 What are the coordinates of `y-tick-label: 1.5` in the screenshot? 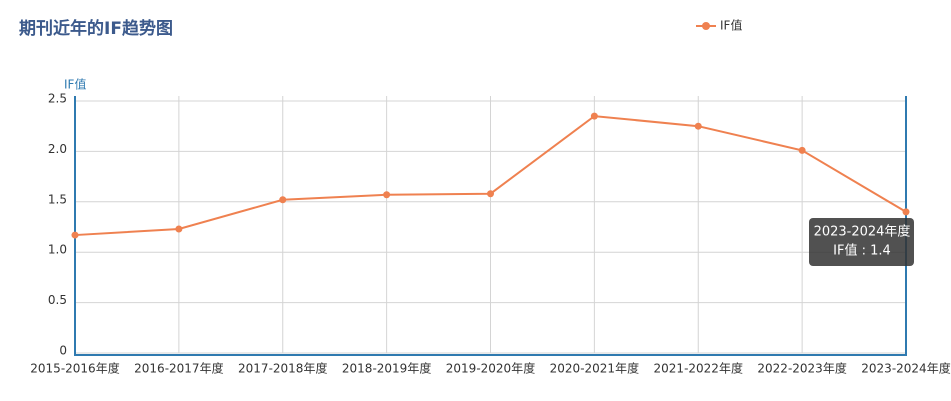 It's located at (57, 199).